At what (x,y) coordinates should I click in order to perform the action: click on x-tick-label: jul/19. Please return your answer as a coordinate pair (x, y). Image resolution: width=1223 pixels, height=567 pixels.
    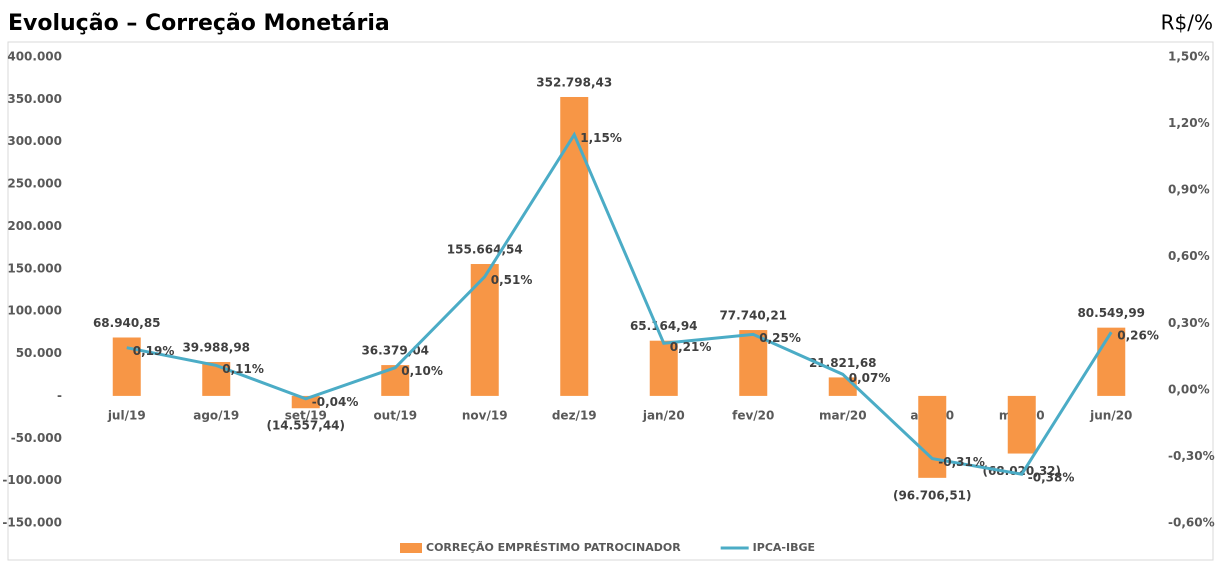
    Looking at the image, I should click on (126, 415).